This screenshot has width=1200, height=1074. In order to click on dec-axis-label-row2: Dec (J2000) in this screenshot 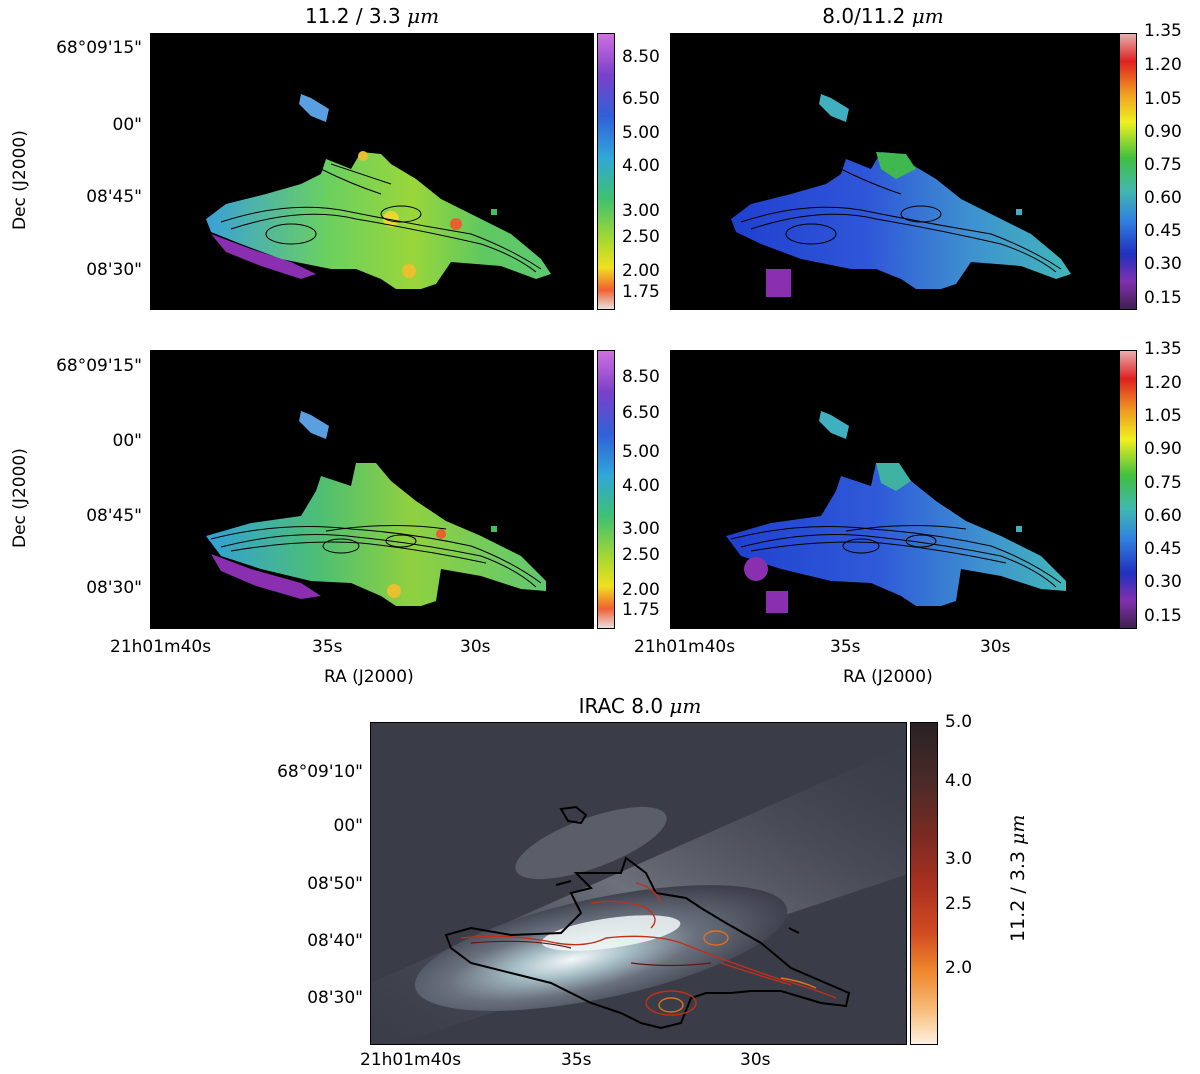, I will do `click(20, 498)`.